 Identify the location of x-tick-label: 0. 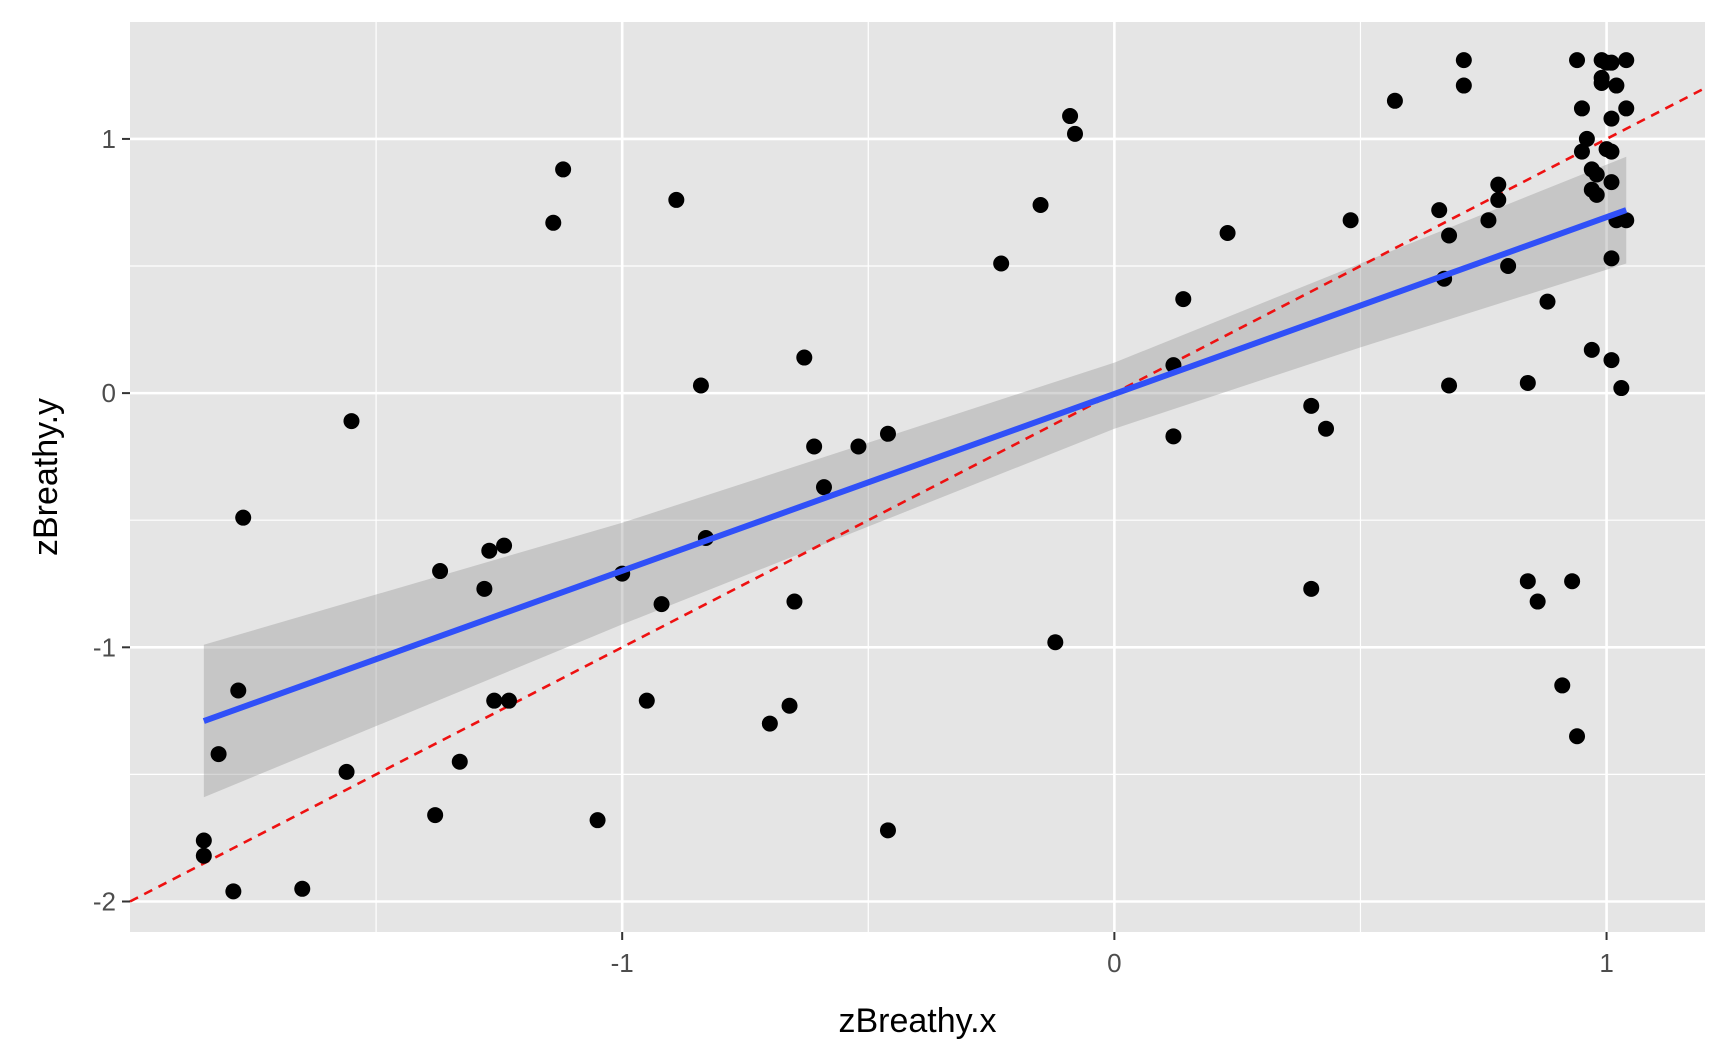
(1114, 963).